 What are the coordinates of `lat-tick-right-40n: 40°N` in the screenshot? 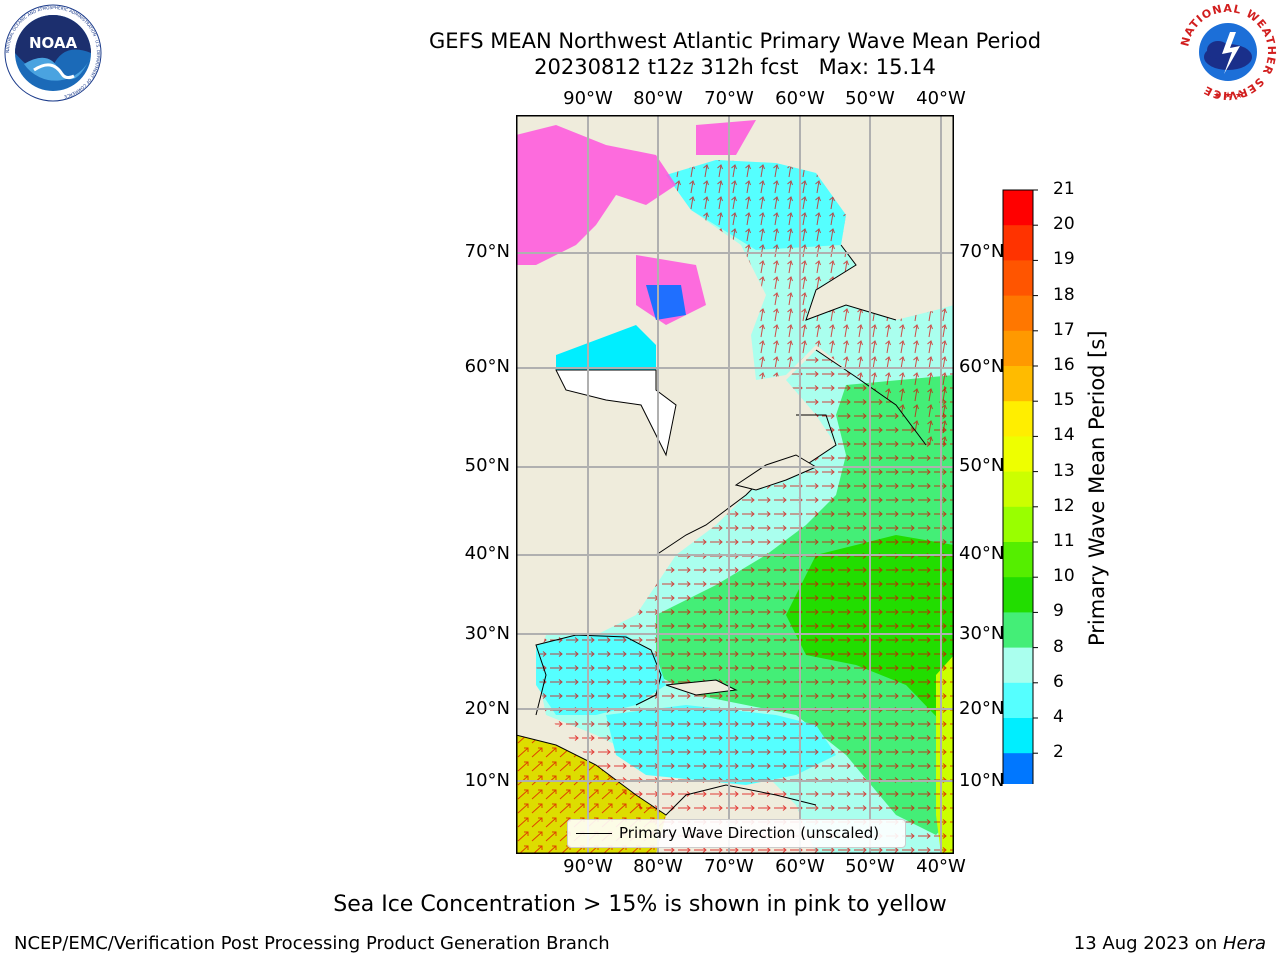 It's located at (982, 553).